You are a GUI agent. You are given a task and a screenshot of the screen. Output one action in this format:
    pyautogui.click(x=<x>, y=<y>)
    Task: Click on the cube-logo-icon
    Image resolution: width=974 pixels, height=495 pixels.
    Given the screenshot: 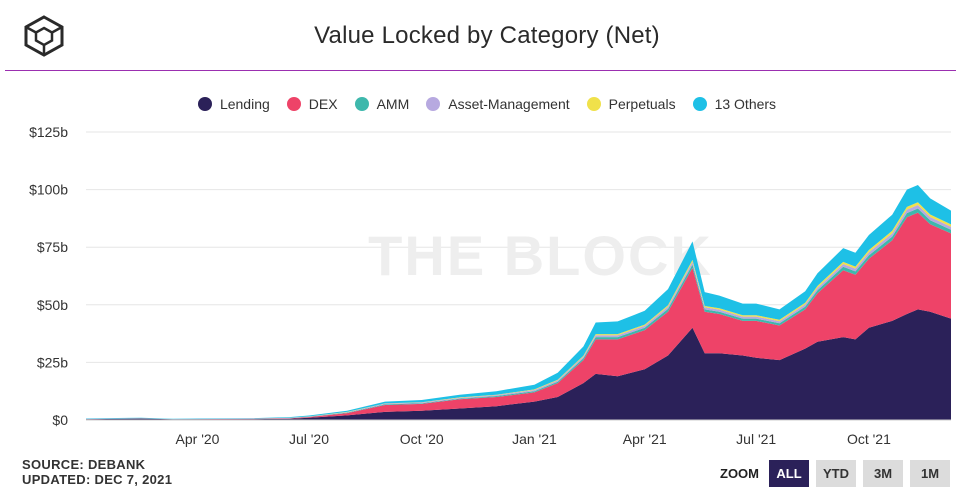 What is the action you would take?
    pyautogui.click(x=44, y=36)
    